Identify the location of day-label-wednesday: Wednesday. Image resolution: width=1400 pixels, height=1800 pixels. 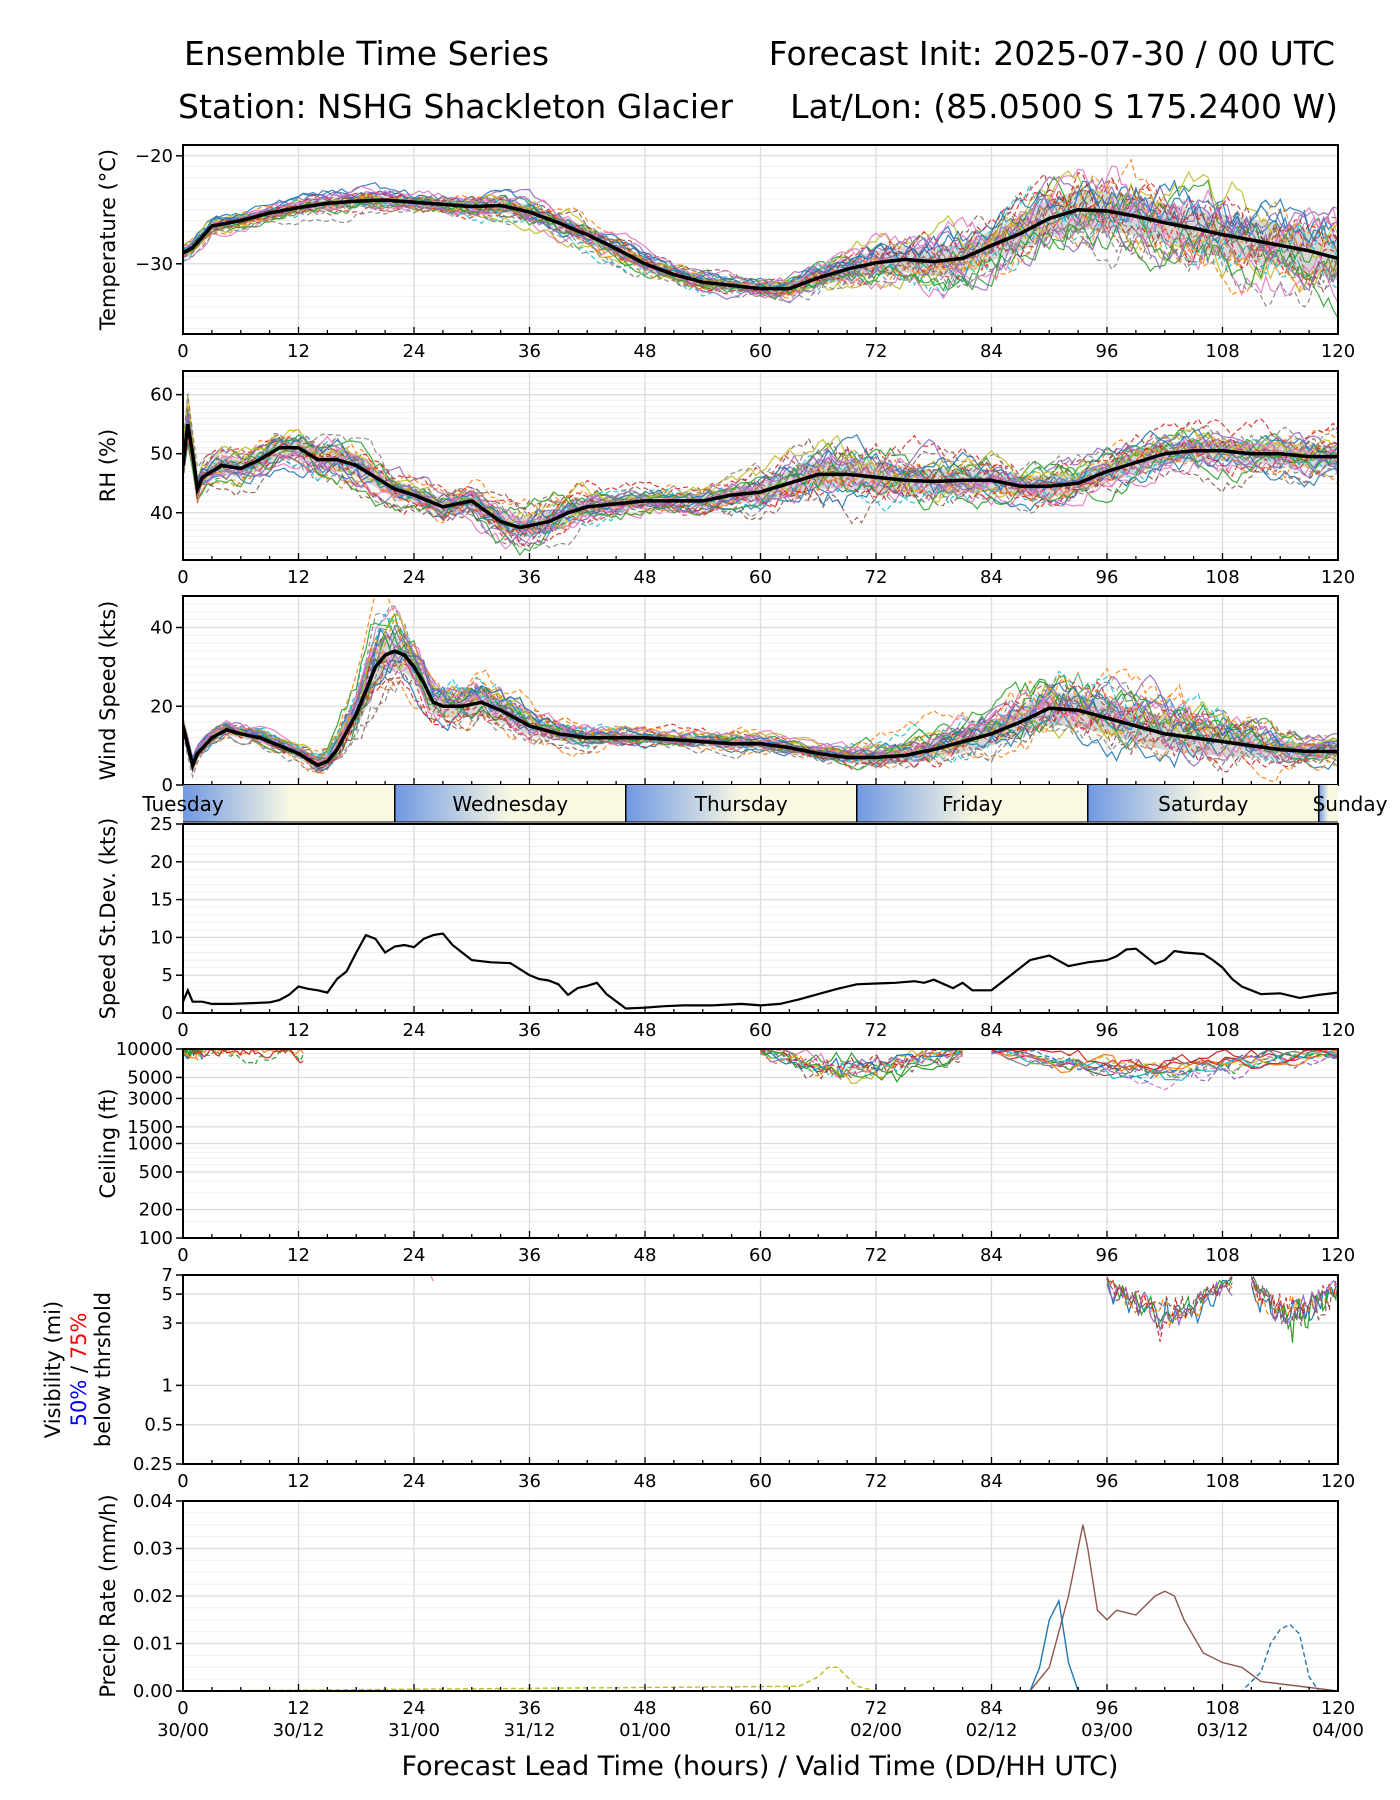
(510, 804).